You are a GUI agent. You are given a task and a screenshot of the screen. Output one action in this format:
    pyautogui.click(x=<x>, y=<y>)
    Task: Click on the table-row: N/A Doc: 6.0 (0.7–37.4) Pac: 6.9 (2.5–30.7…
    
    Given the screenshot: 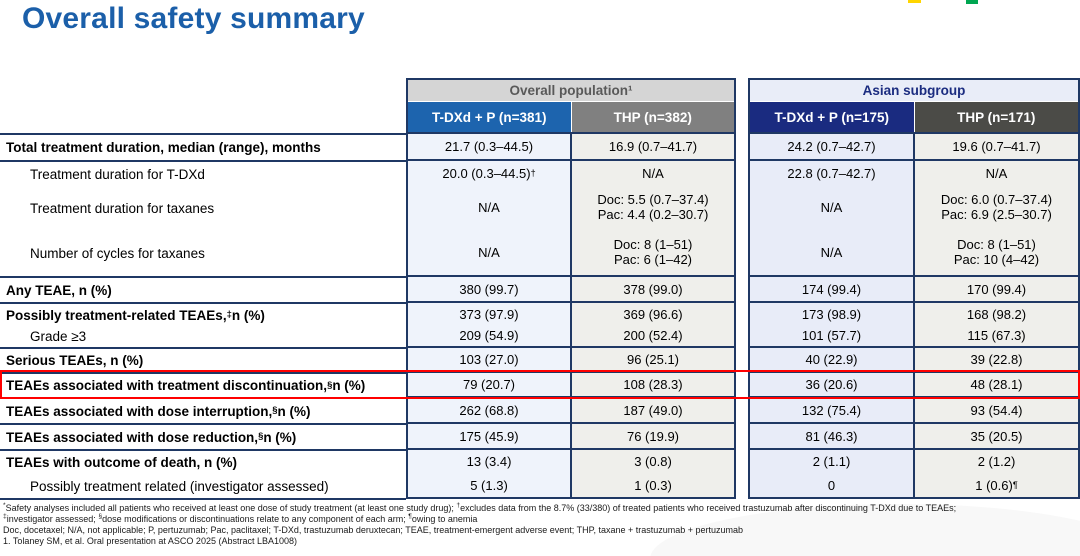 What is the action you would take?
    pyautogui.click(x=914, y=207)
    